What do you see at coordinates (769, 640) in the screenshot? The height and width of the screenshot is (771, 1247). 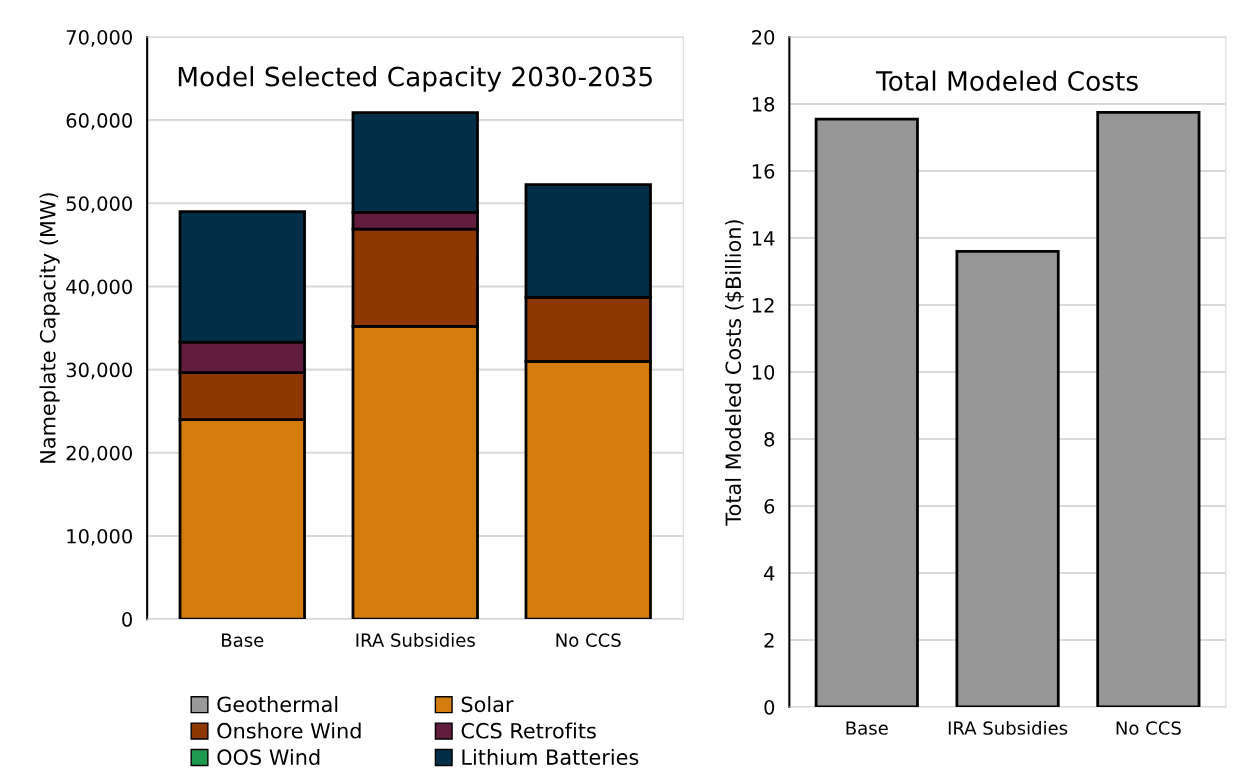 I see `y-tick-label: 2` at bounding box center [769, 640].